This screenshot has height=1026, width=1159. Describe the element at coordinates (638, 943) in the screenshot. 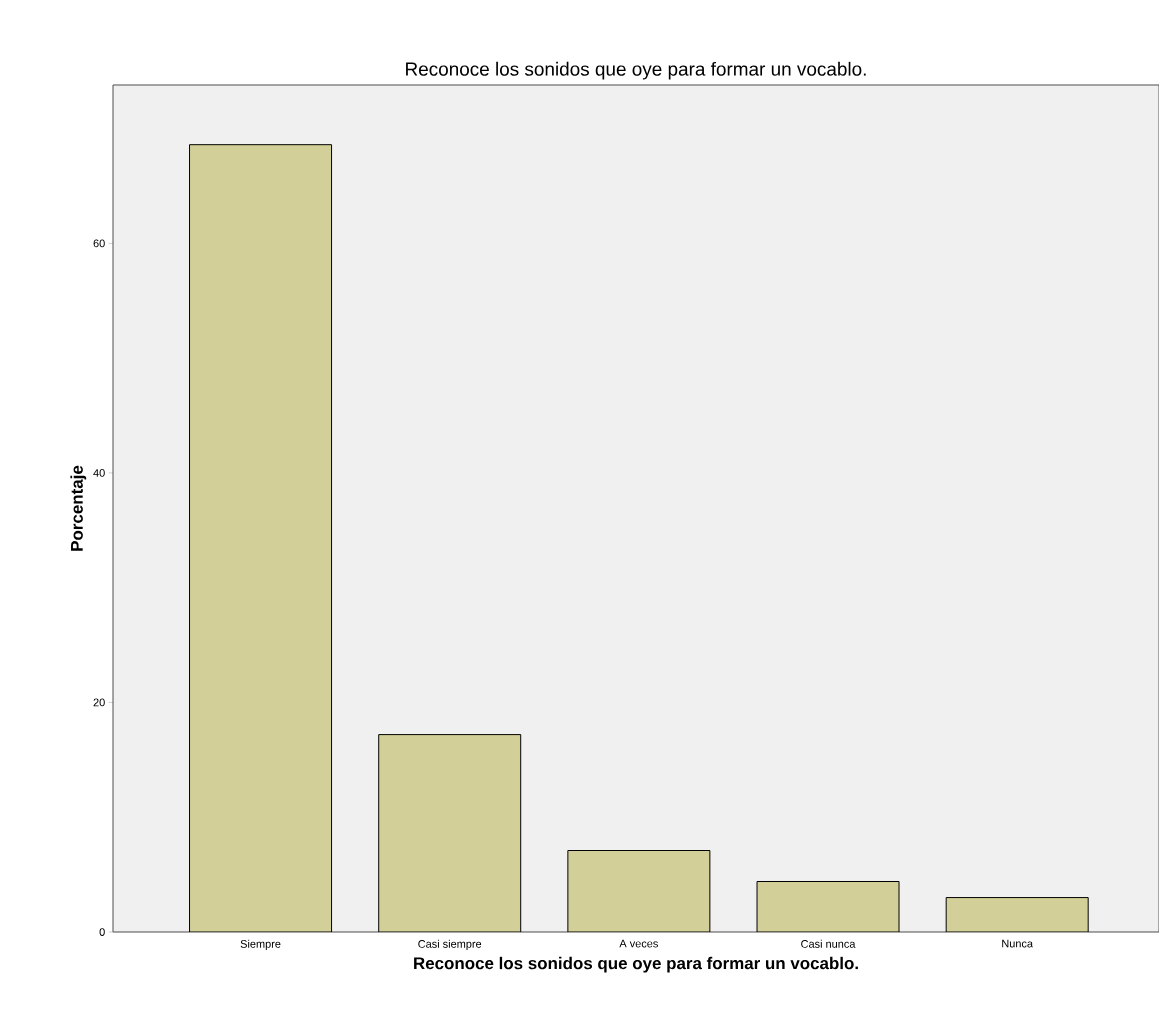

I see `x-tick-label: A veces` at that location.